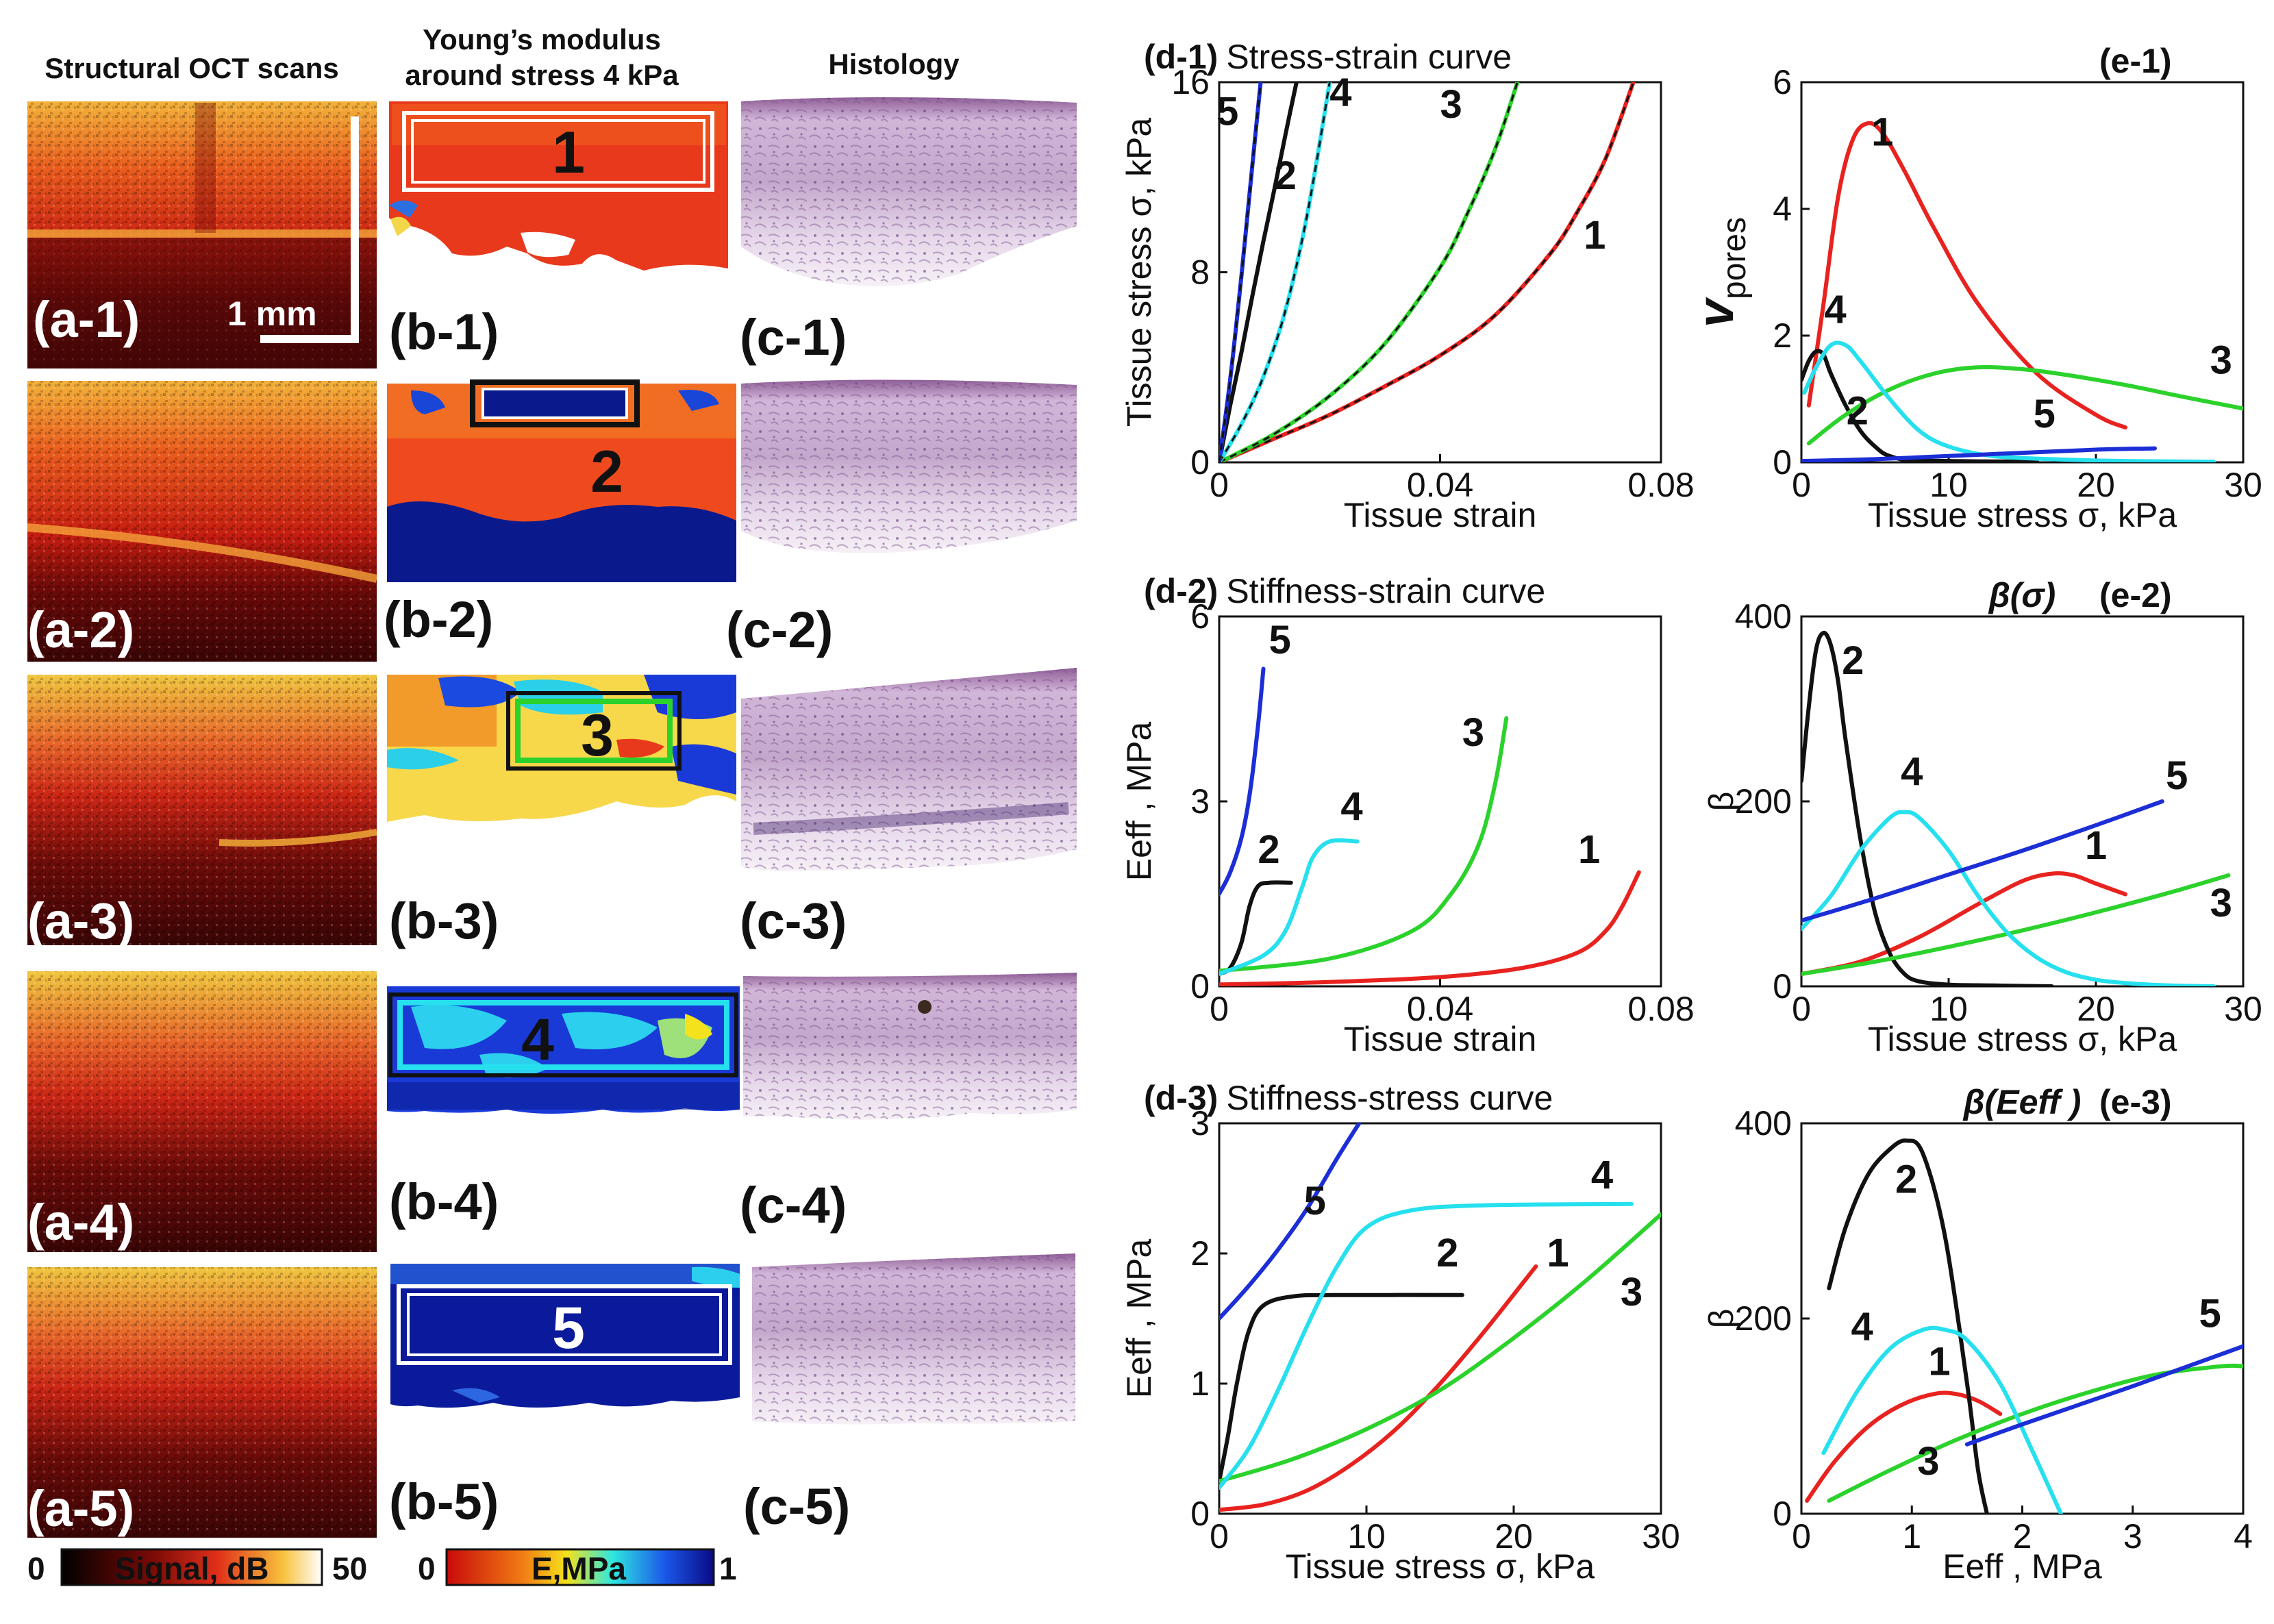 The height and width of the screenshot is (1624, 2274). I want to click on roi-box-3-outer, so click(594, 731).